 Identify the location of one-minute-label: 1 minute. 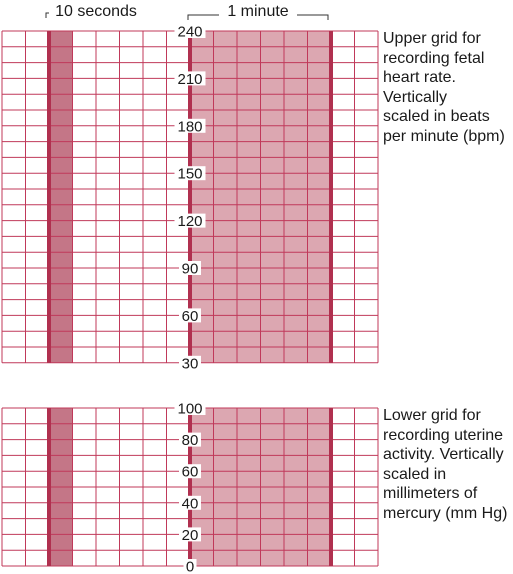
(257, 11).